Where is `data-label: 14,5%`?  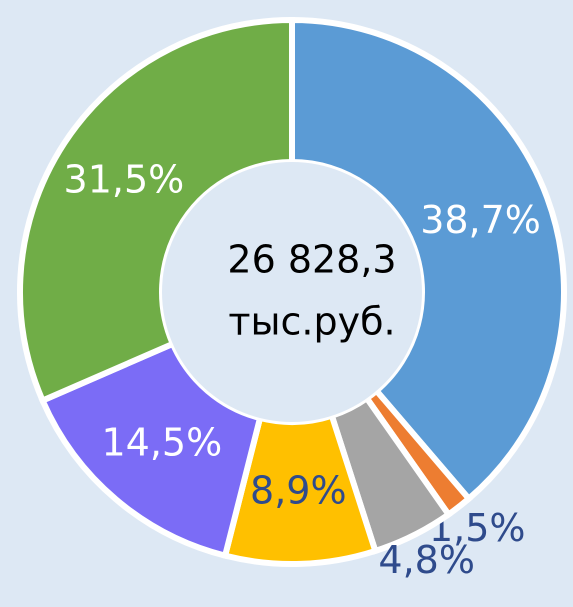 data-label: 14,5% is located at coordinates (161, 443).